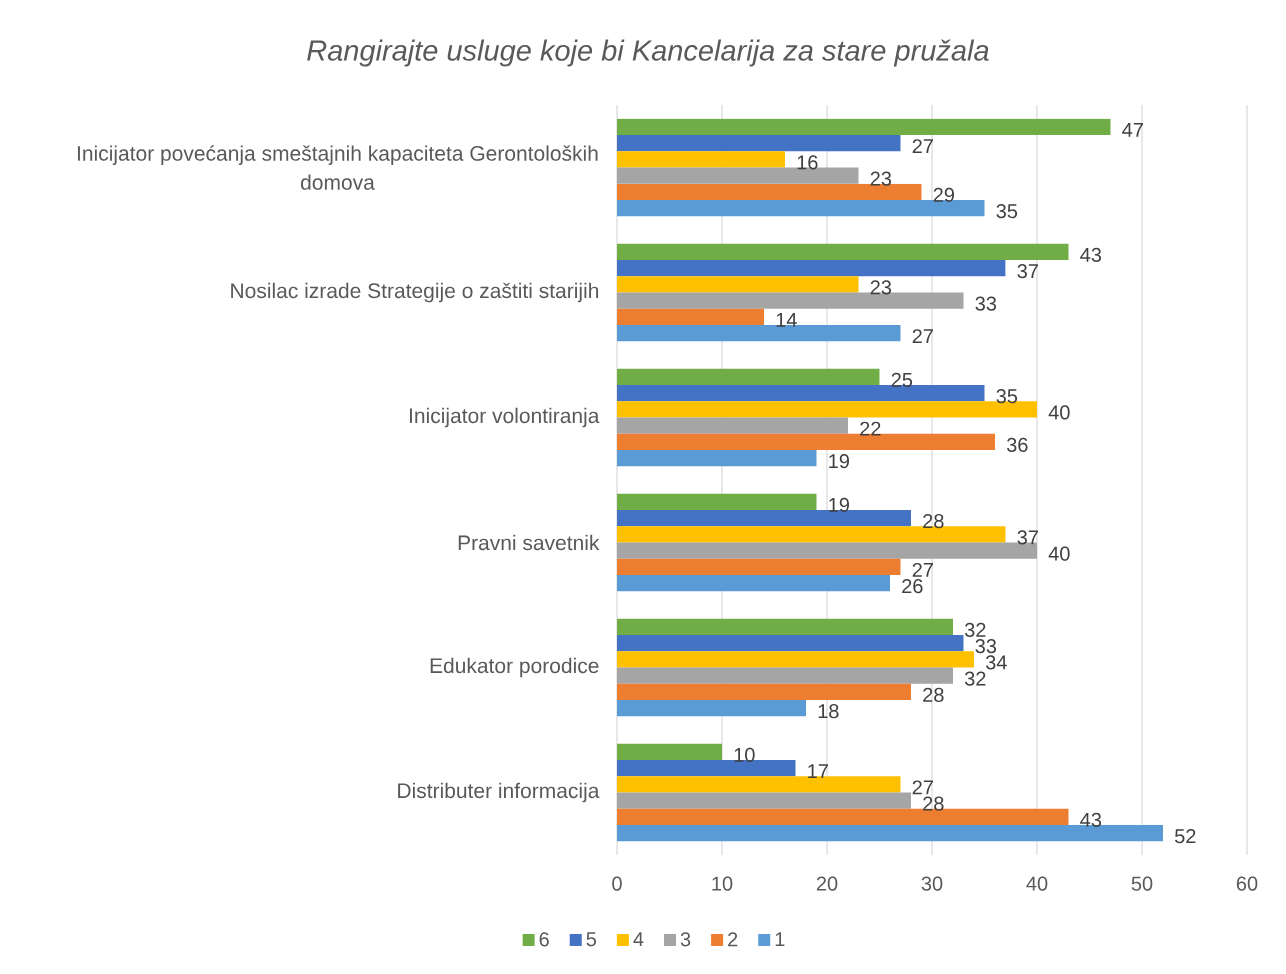  Describe the element at coordinates (685, 939) in the screenshot. I see `legend-label: 3` at that location.